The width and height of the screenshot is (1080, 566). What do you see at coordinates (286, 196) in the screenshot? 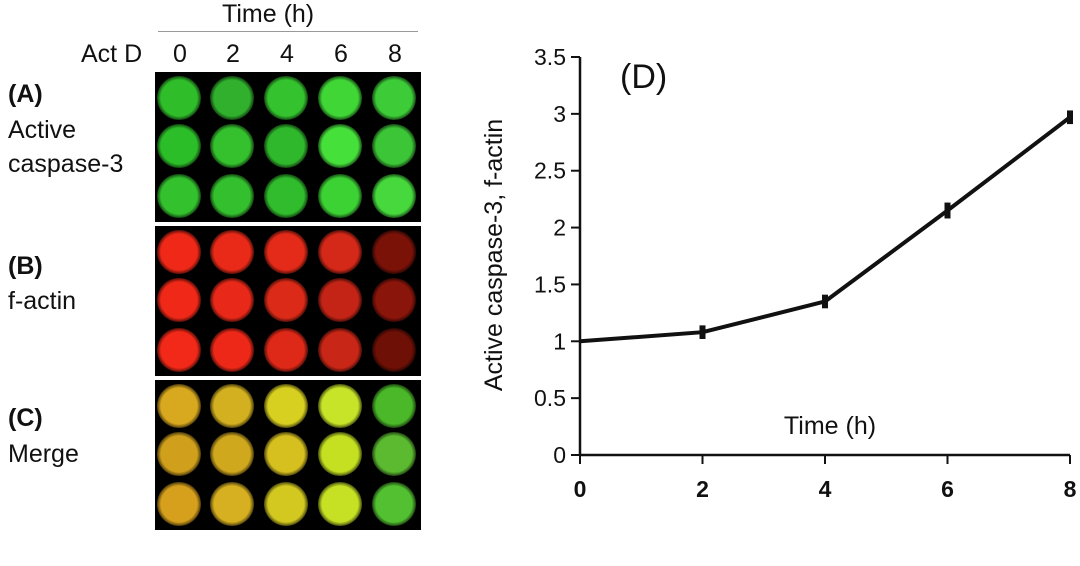
I see `well-a-r3-t4` at bounding box center [286, 196].